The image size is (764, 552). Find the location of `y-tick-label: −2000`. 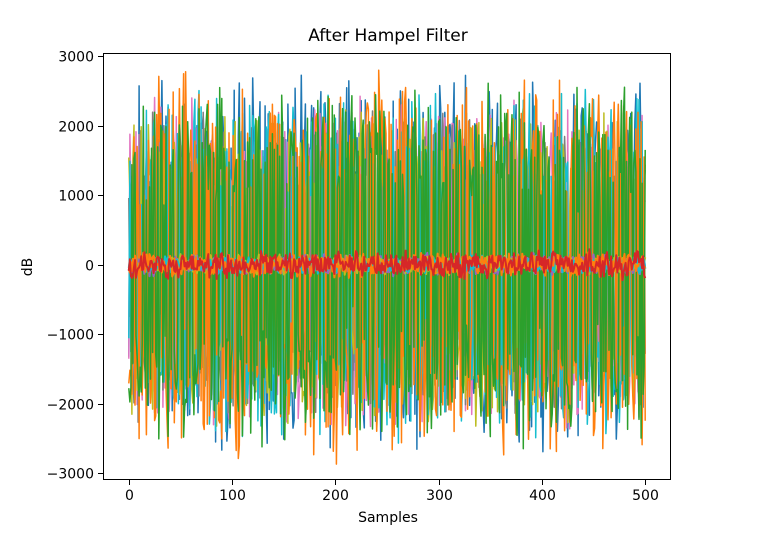

y-tick-label: −2000 is located at coordinates (70, 406).